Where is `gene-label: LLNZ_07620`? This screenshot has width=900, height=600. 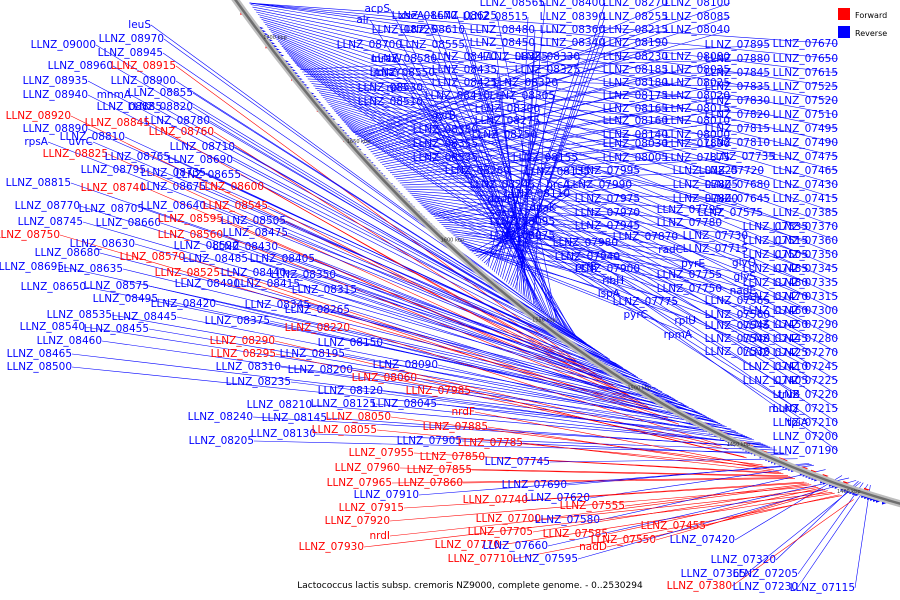 gene-label: LLNZ_07620 is located at coordinates (557, 498).